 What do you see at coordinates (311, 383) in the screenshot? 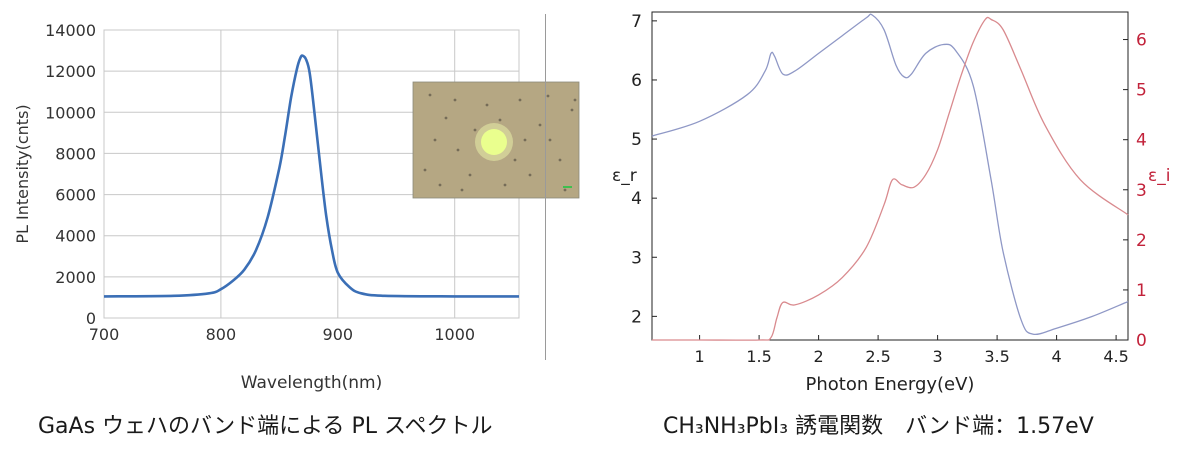
I see `x-axis-label: Wavelength(nm)` at bounding box center [311, 383].